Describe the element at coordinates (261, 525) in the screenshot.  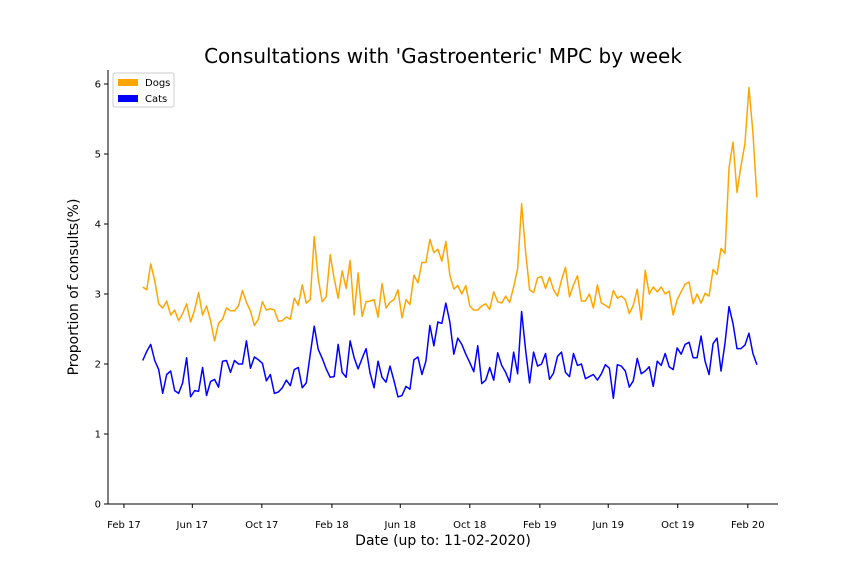
I see `x-tick-label: Oct 17` at that location.